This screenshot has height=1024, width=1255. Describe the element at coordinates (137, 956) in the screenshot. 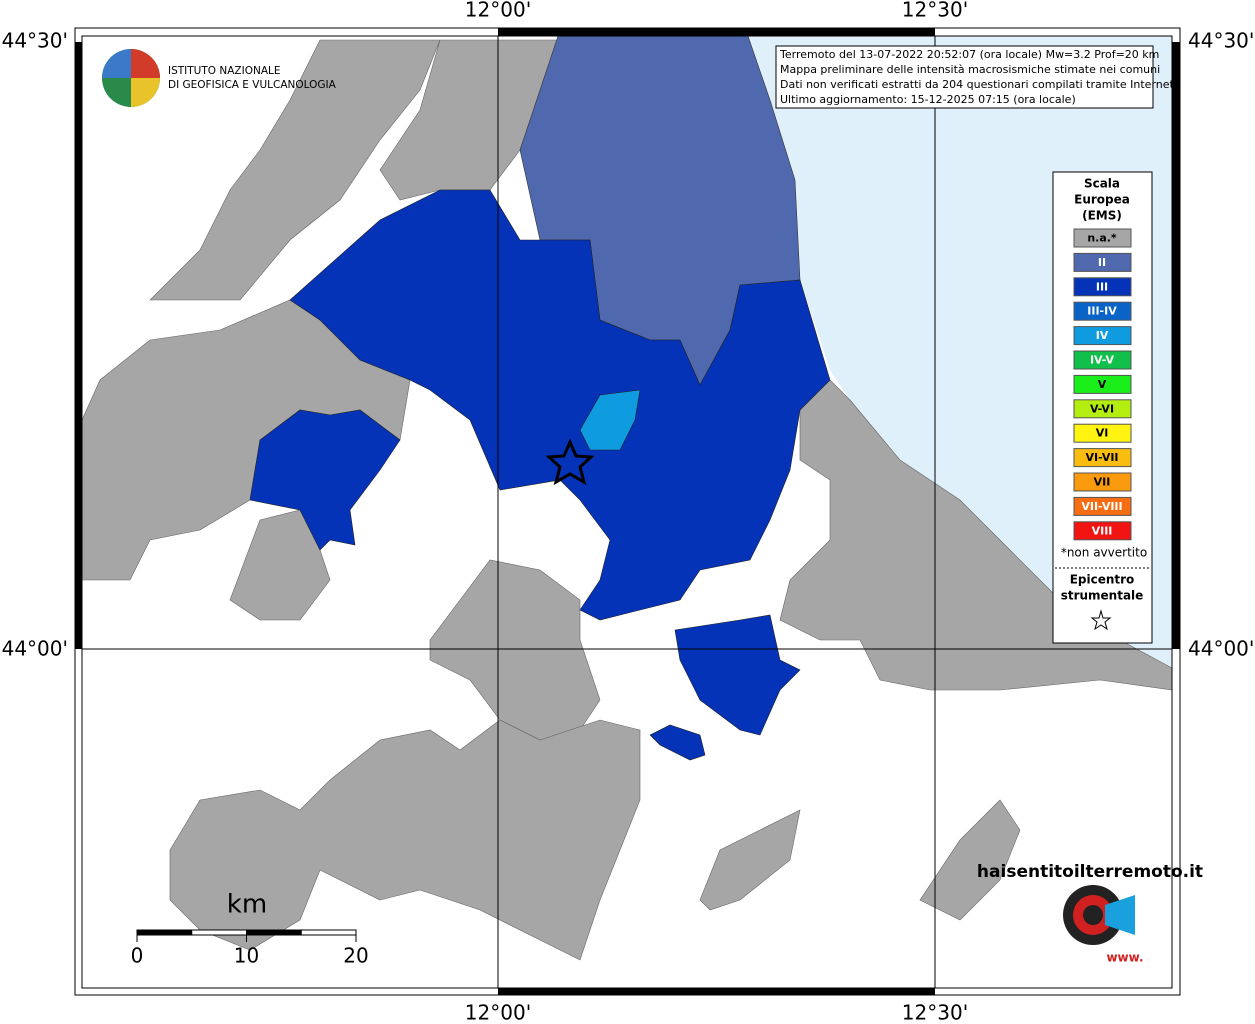

I see `scale-label: 0` at that location.